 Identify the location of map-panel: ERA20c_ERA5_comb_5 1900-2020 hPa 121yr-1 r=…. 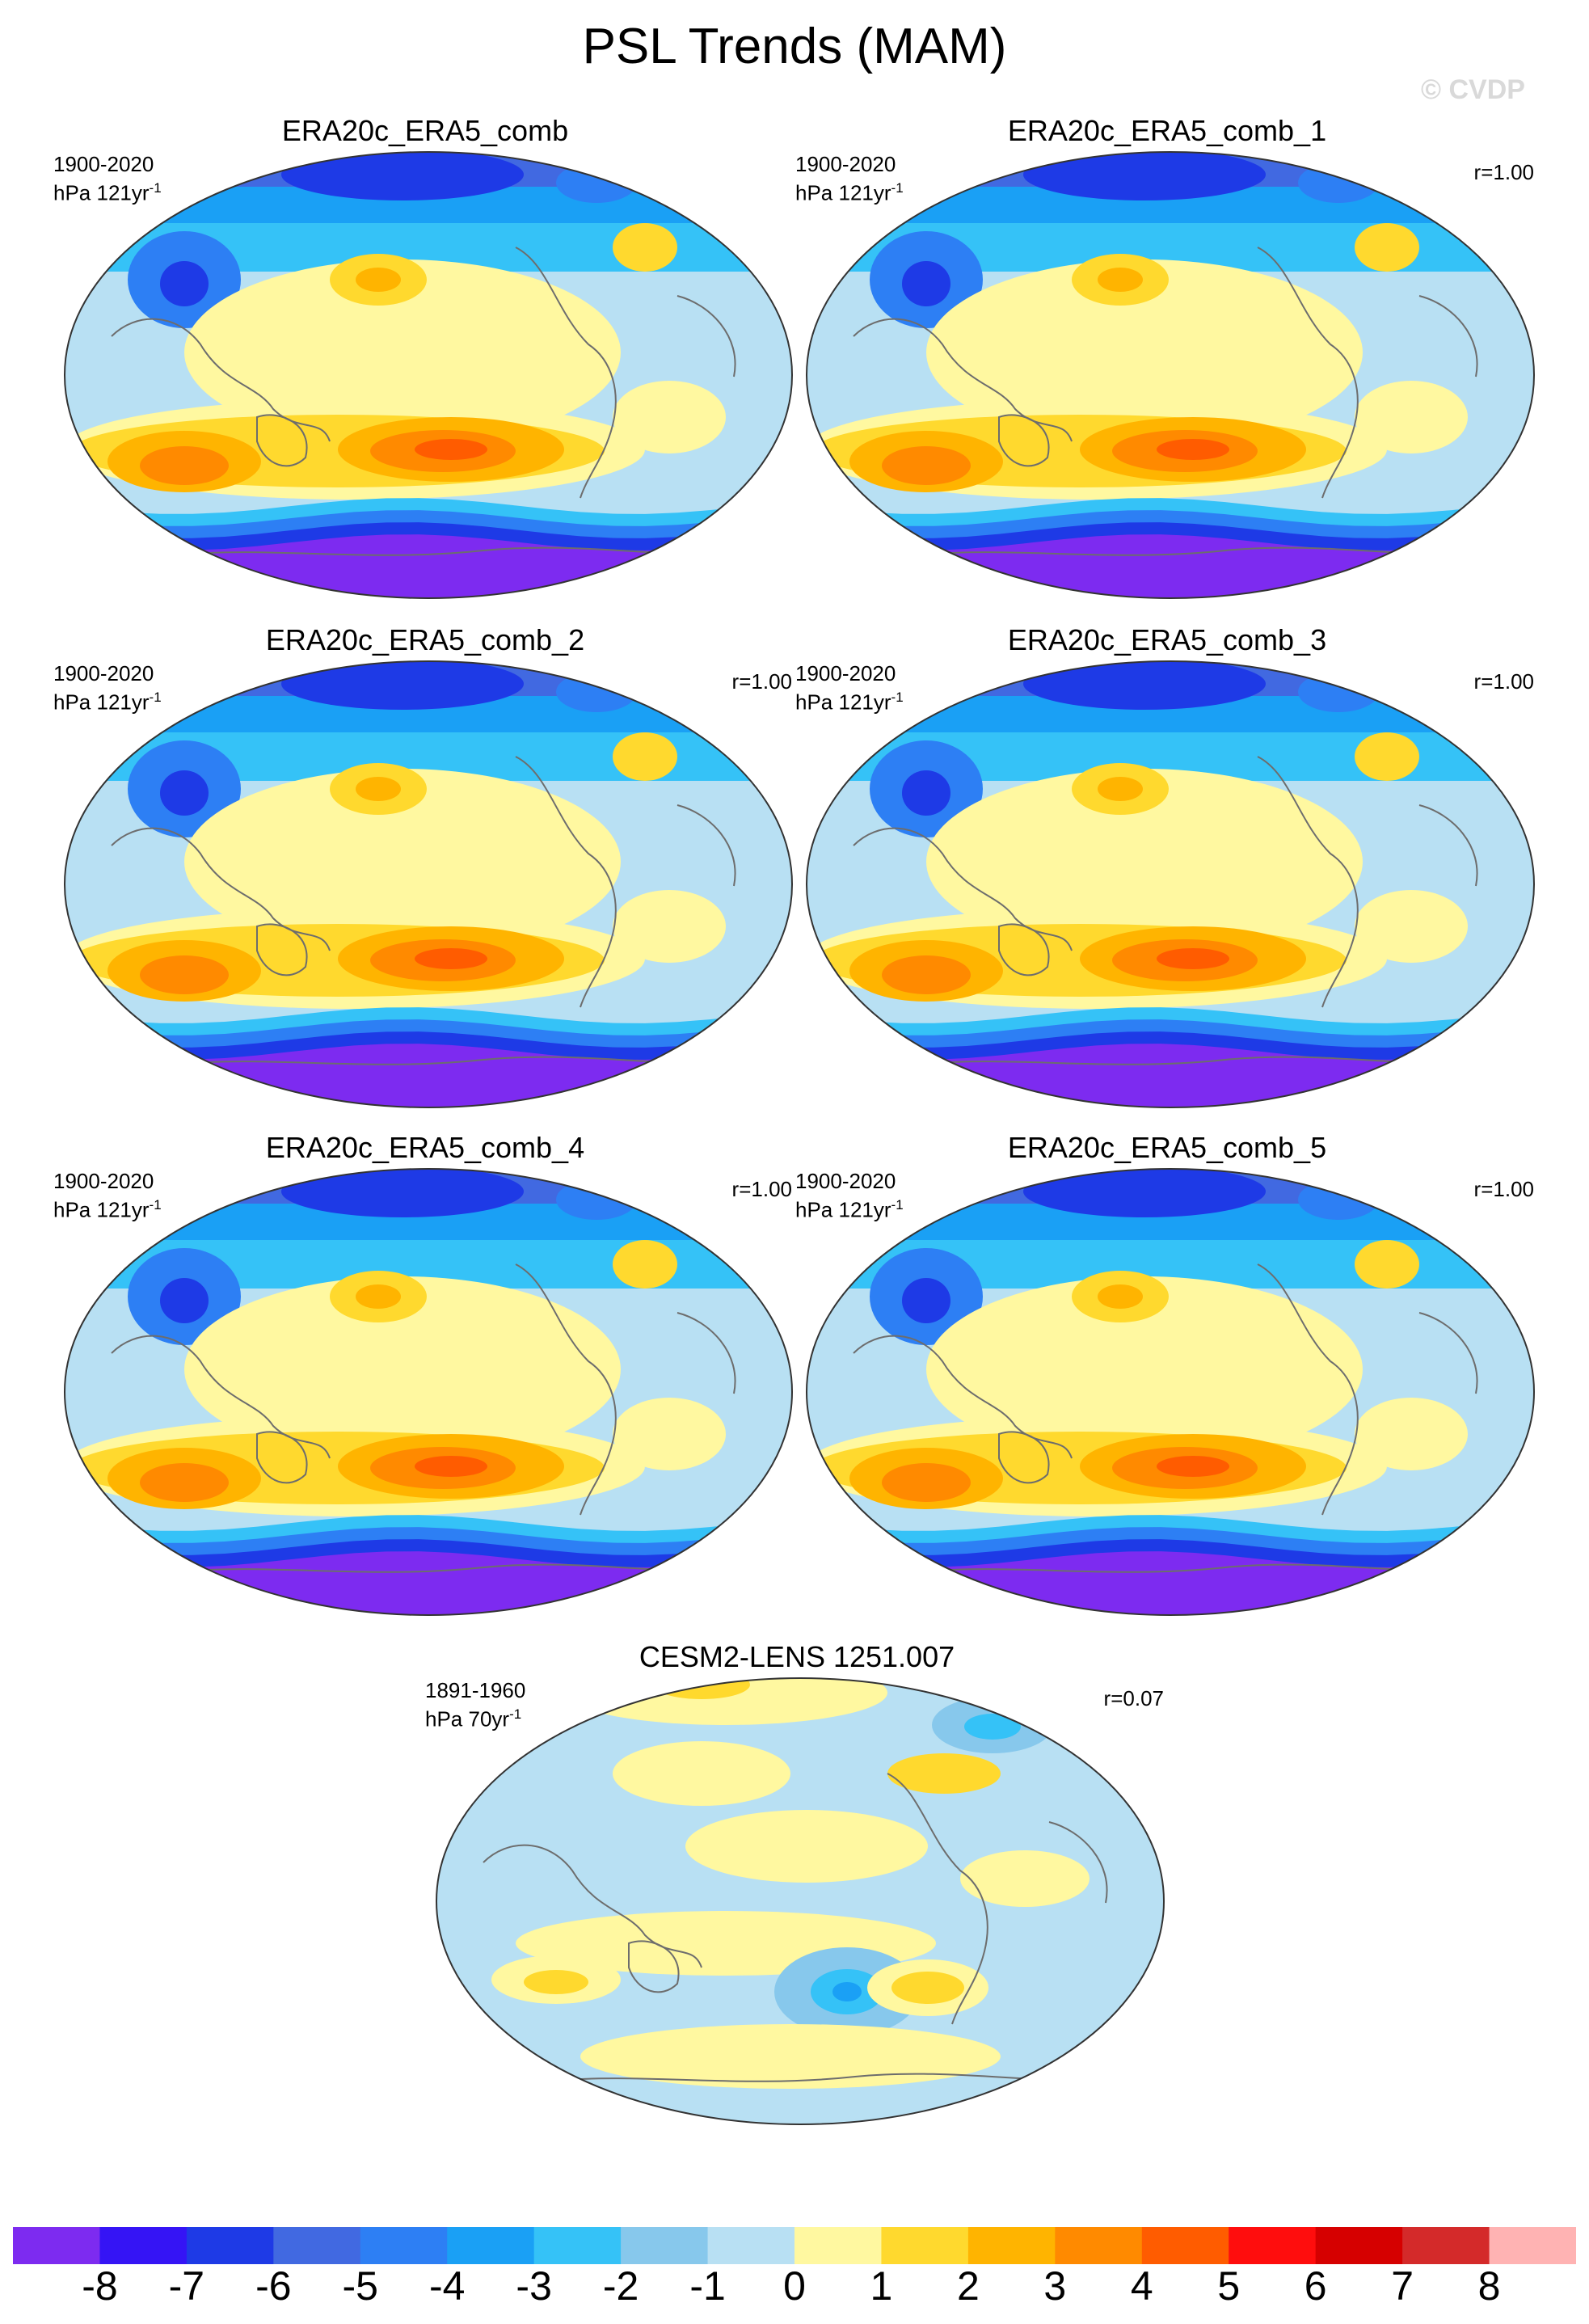
(1167, 1373).